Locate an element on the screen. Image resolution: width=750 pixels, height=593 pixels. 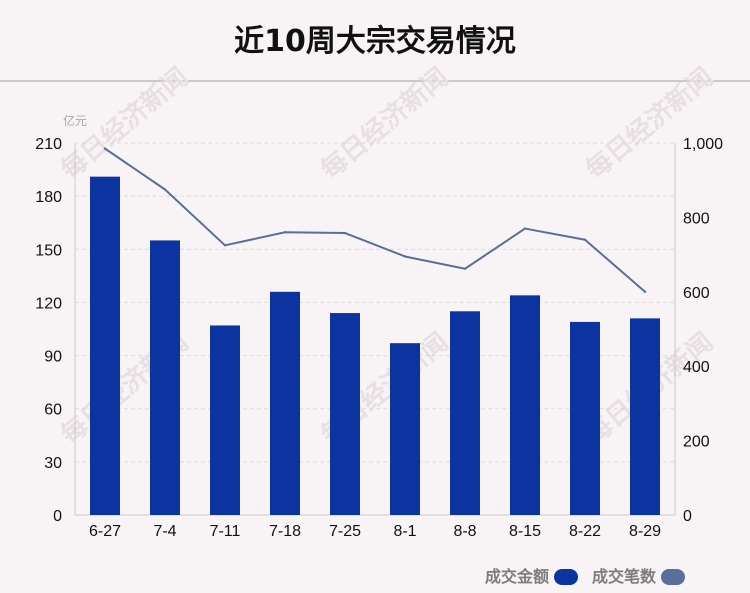
y-left-tick-label-5: 150 is located at coordinates (48, 250).